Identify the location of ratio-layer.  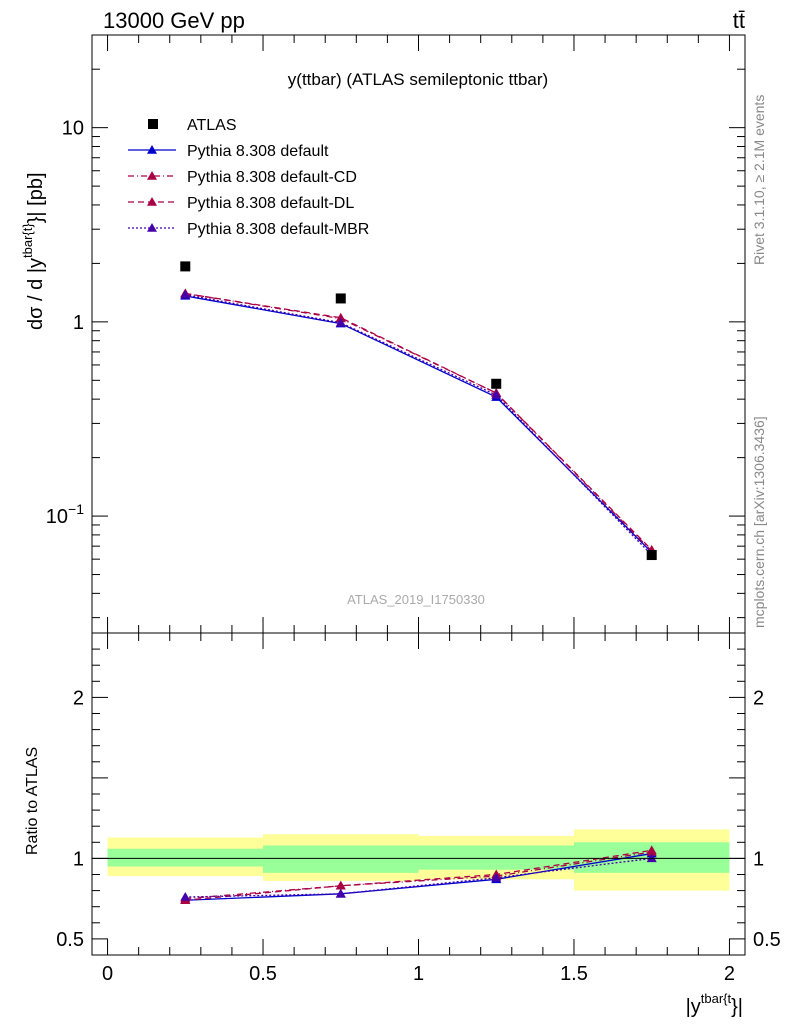
(418, 875).